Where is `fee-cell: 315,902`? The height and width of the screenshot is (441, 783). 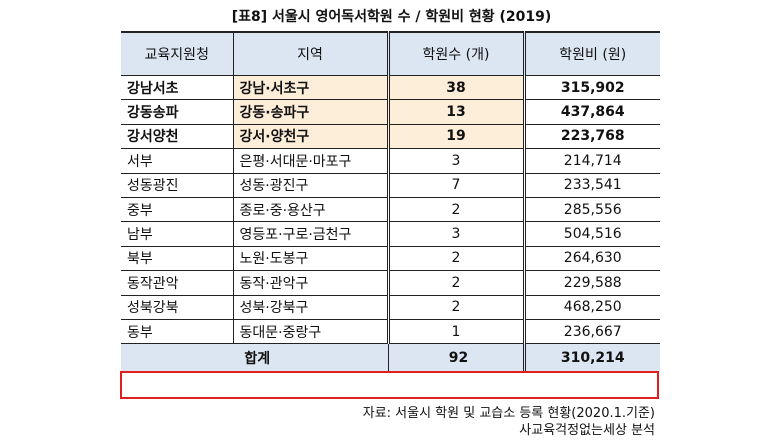
fee-cell: 315,902 is located at coordinates (591, 88).